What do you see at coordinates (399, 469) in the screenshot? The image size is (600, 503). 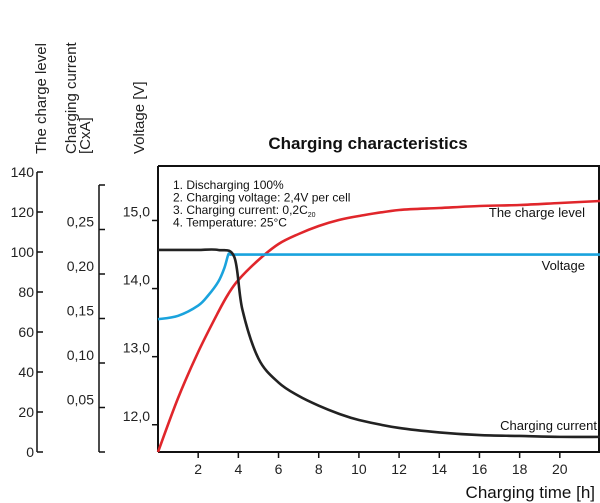 I see `x-tick-label-12: 12` at bounding box center [399, 469].